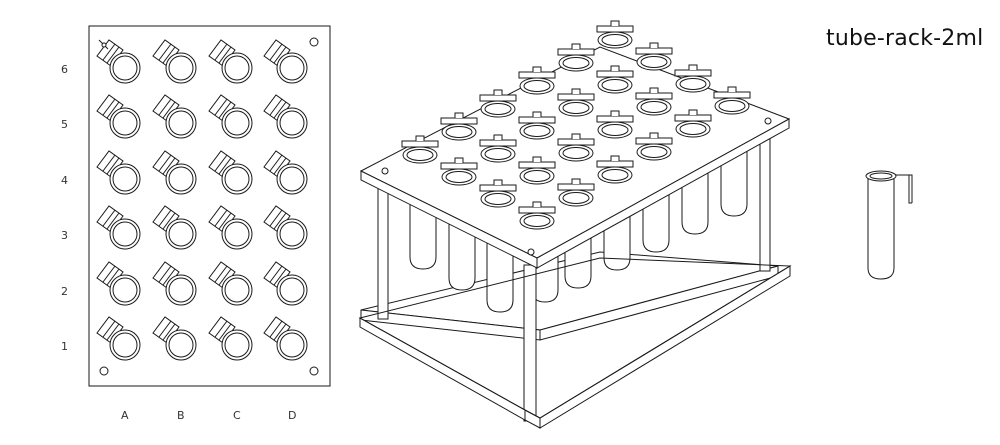 The image size is (1000, 445). Describe the element at coordinates (64, 124) in the screenshot. I see `row-label: 5` at that location.